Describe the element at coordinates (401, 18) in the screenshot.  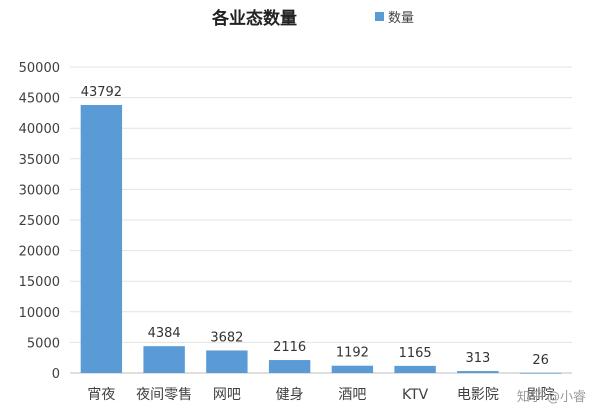
I see `legend-label: 数量` at that location.